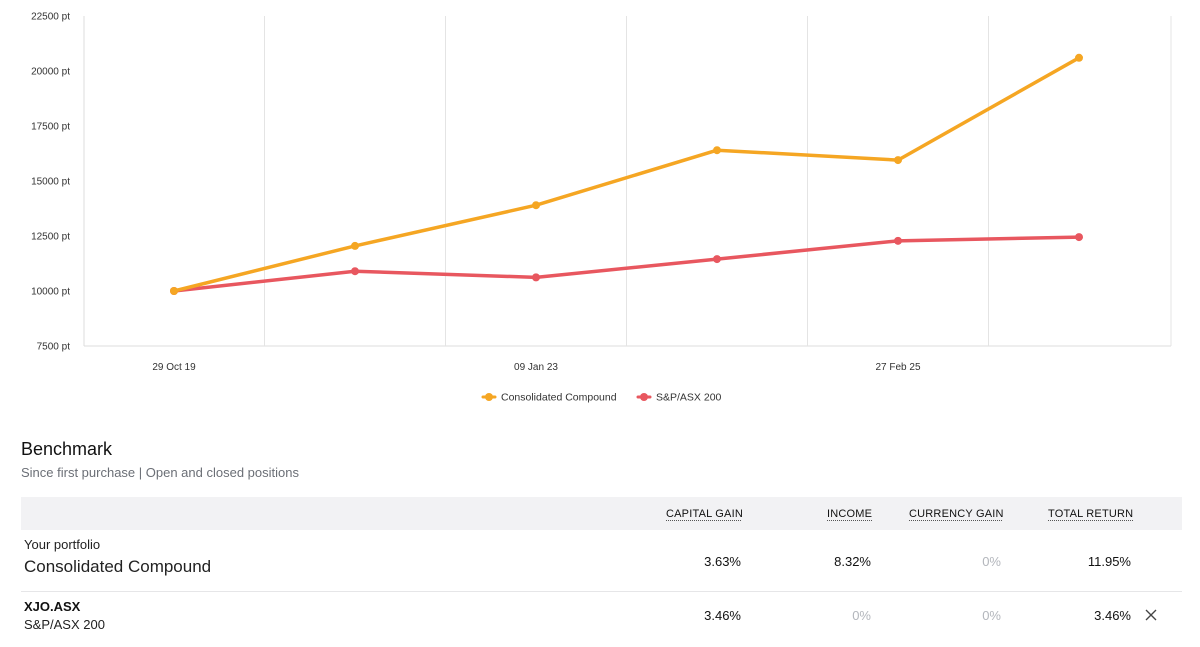 The width and height of the screenshot is (1200, 647). I want to click on close-icon, so click(1151, 615).